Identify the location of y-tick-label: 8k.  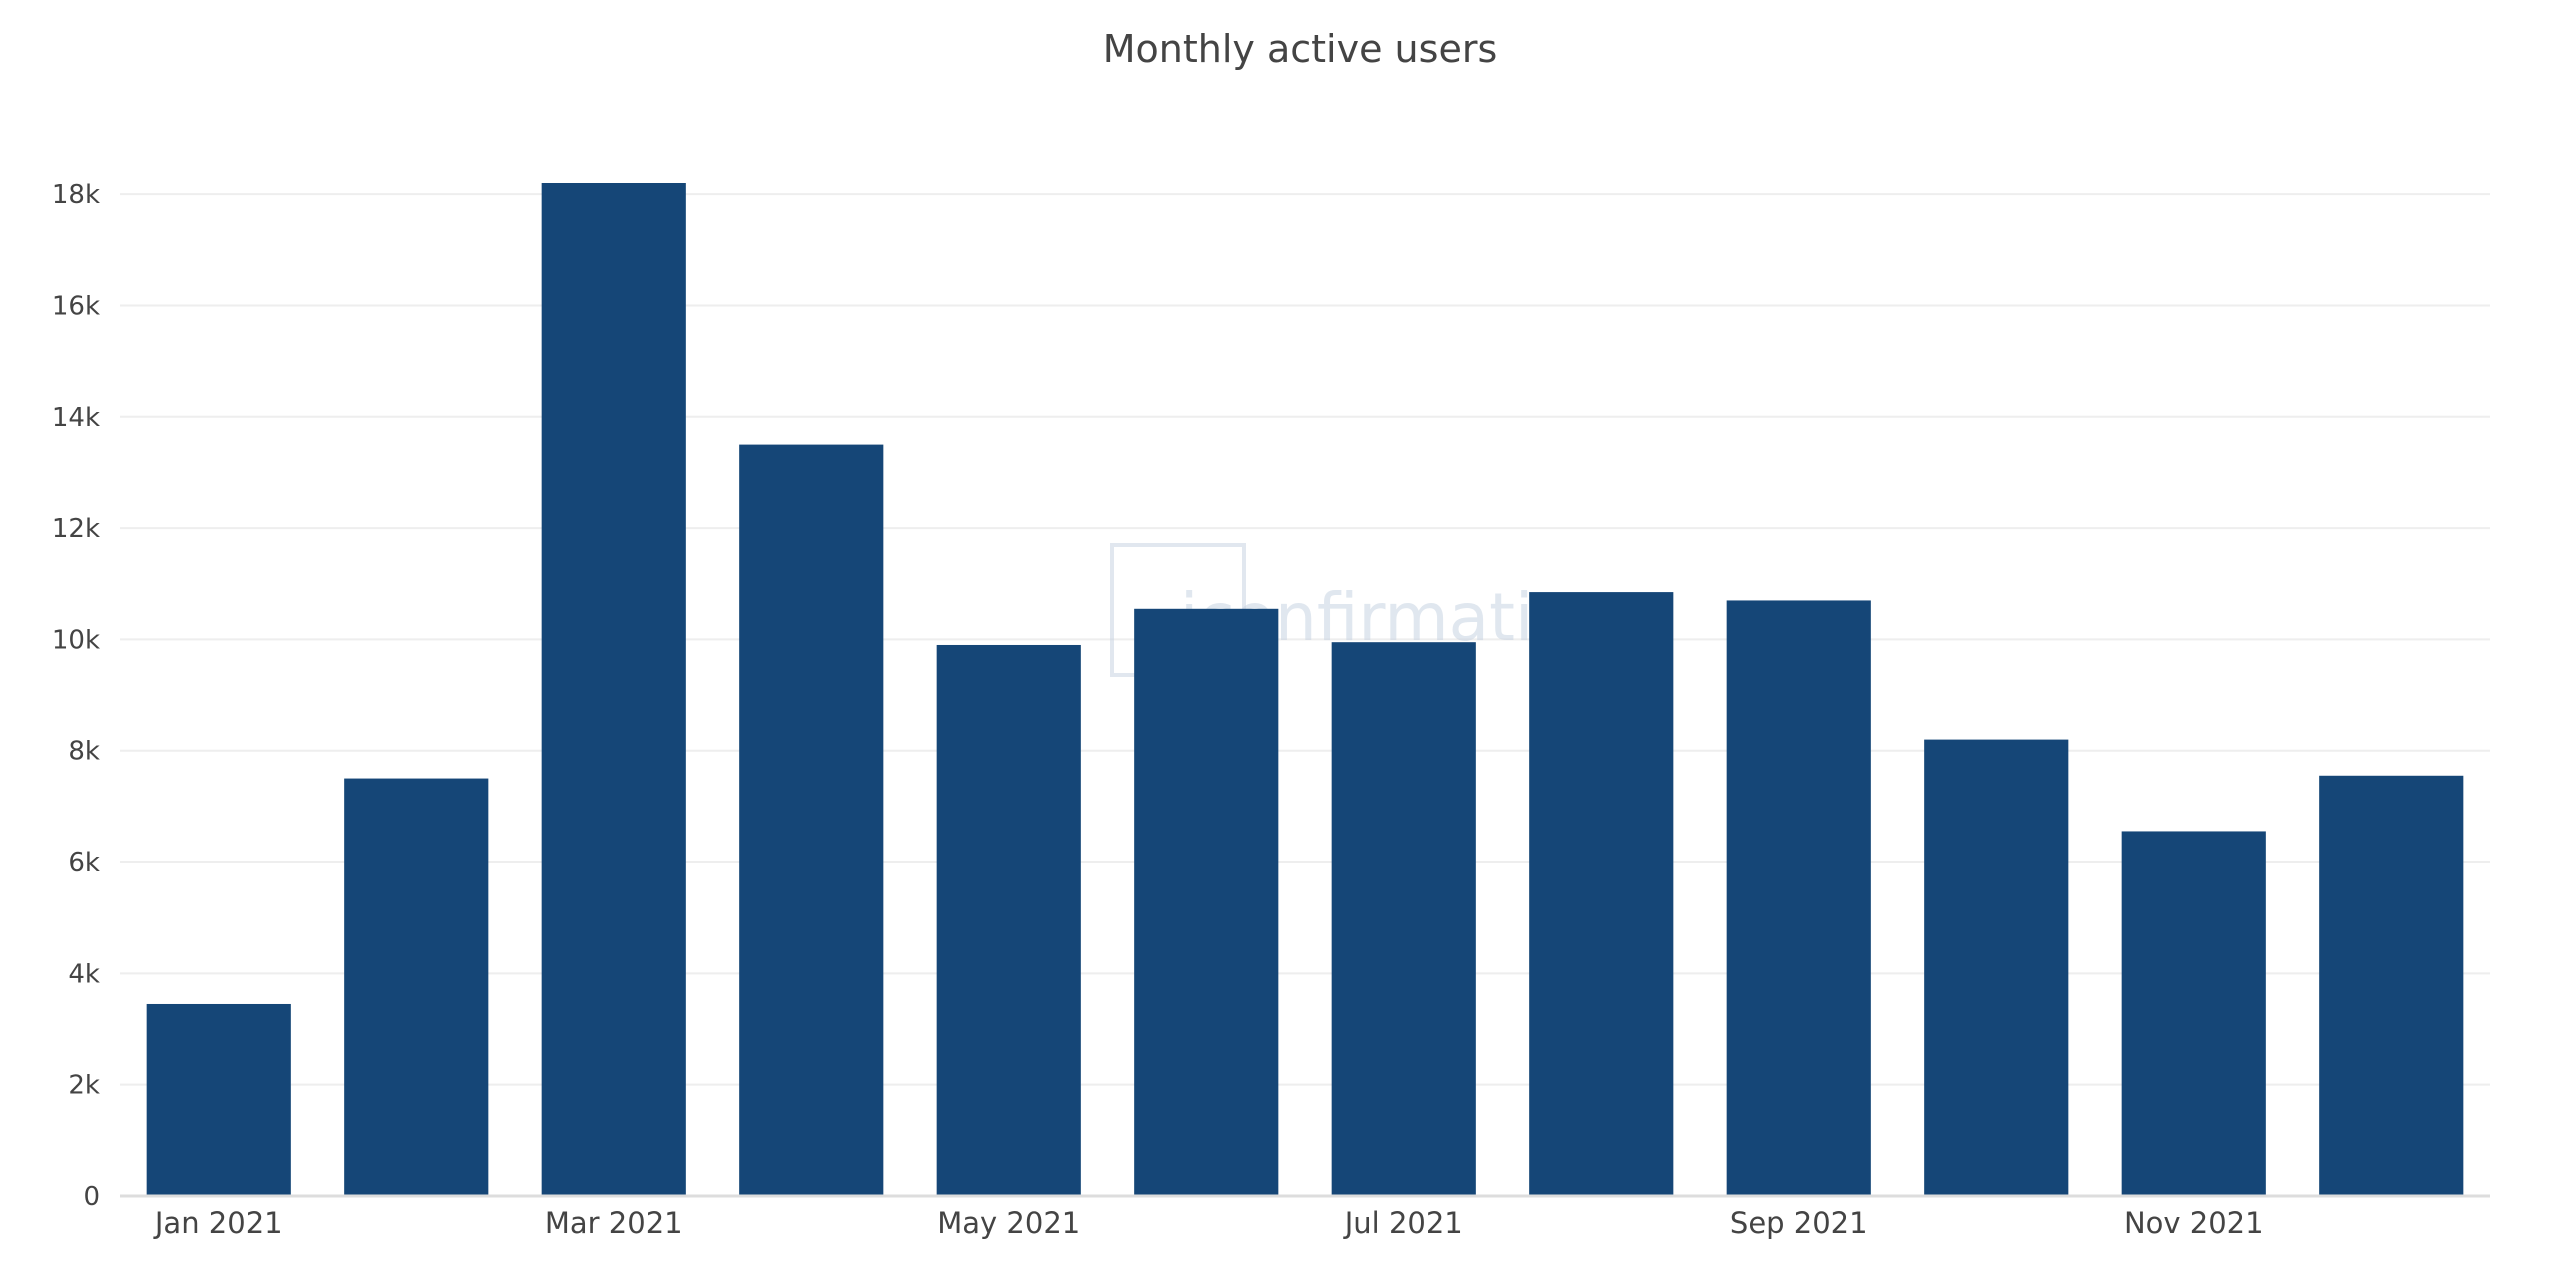
(84, 752).